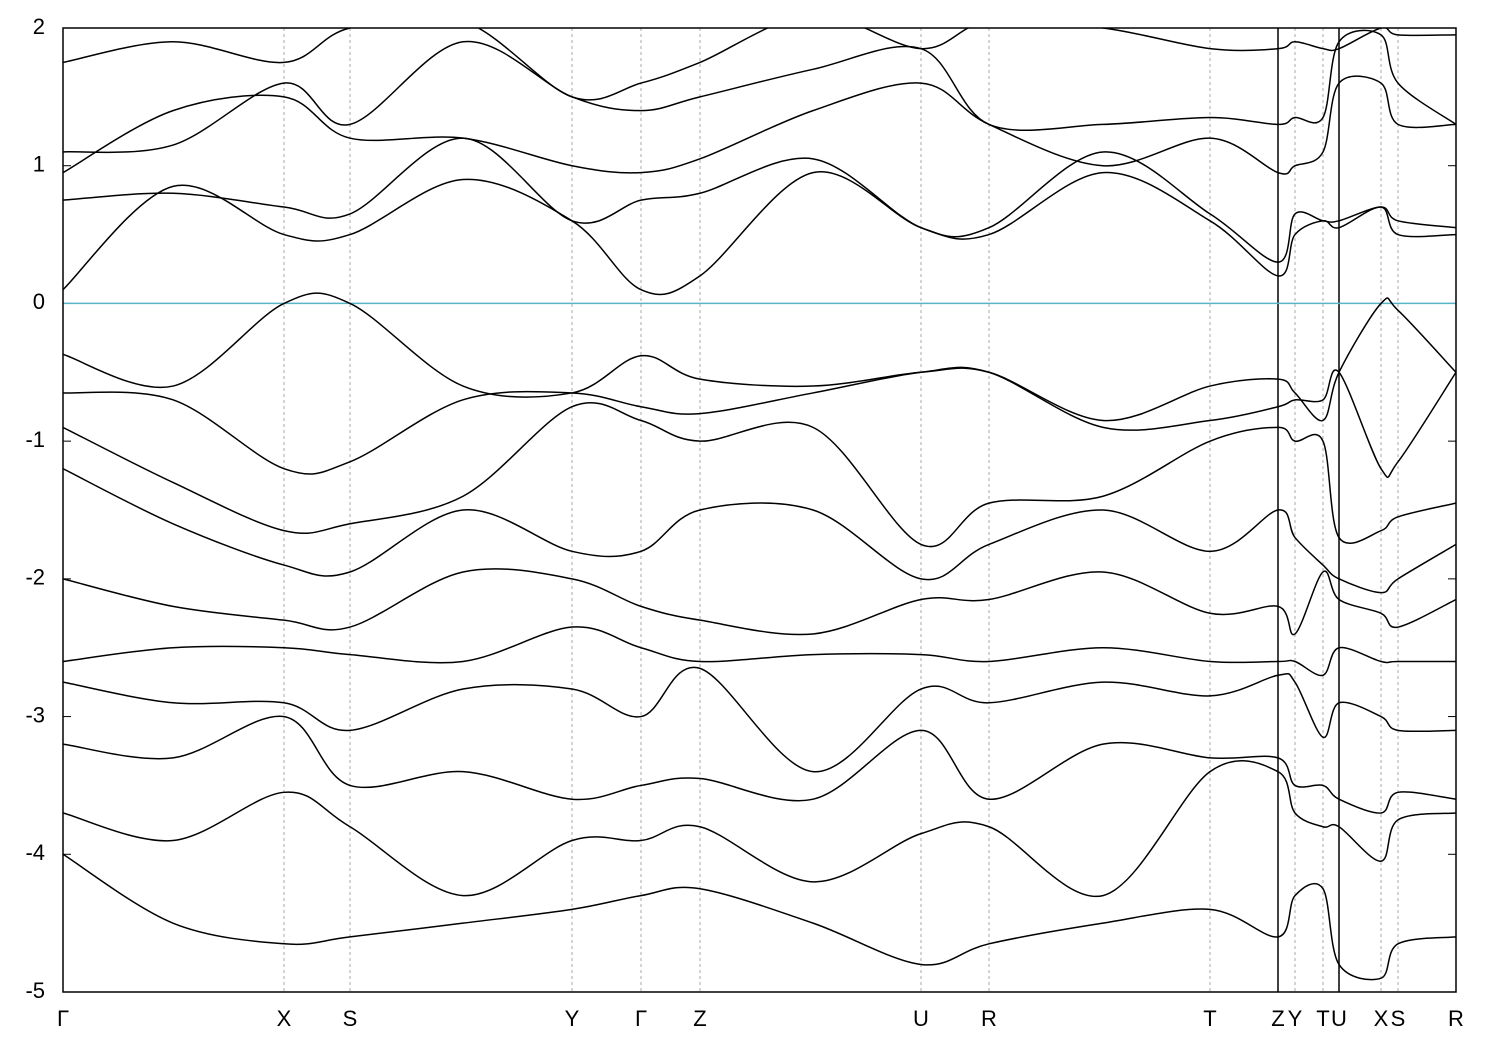  Describe the element at coordinates (39, 301) in the screenshot. I see `y-tick-label: 0` at that location.